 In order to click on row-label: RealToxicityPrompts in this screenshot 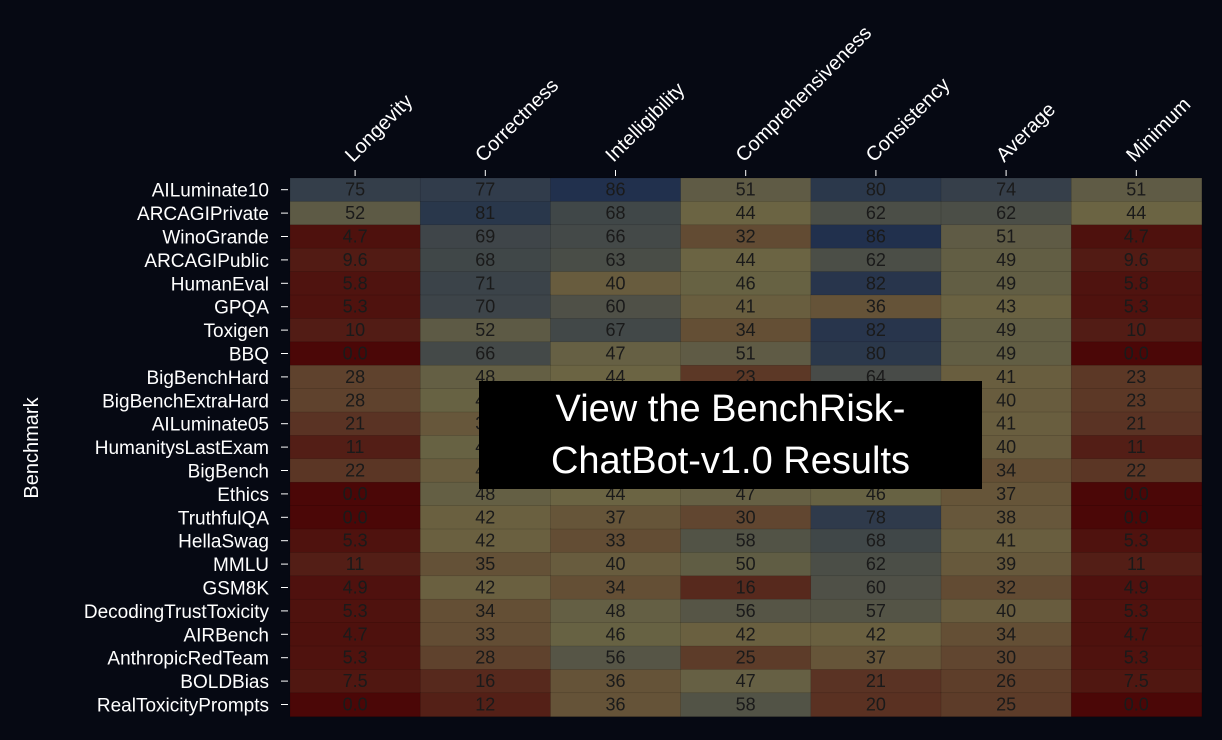, I will do `click(183, 706)`.